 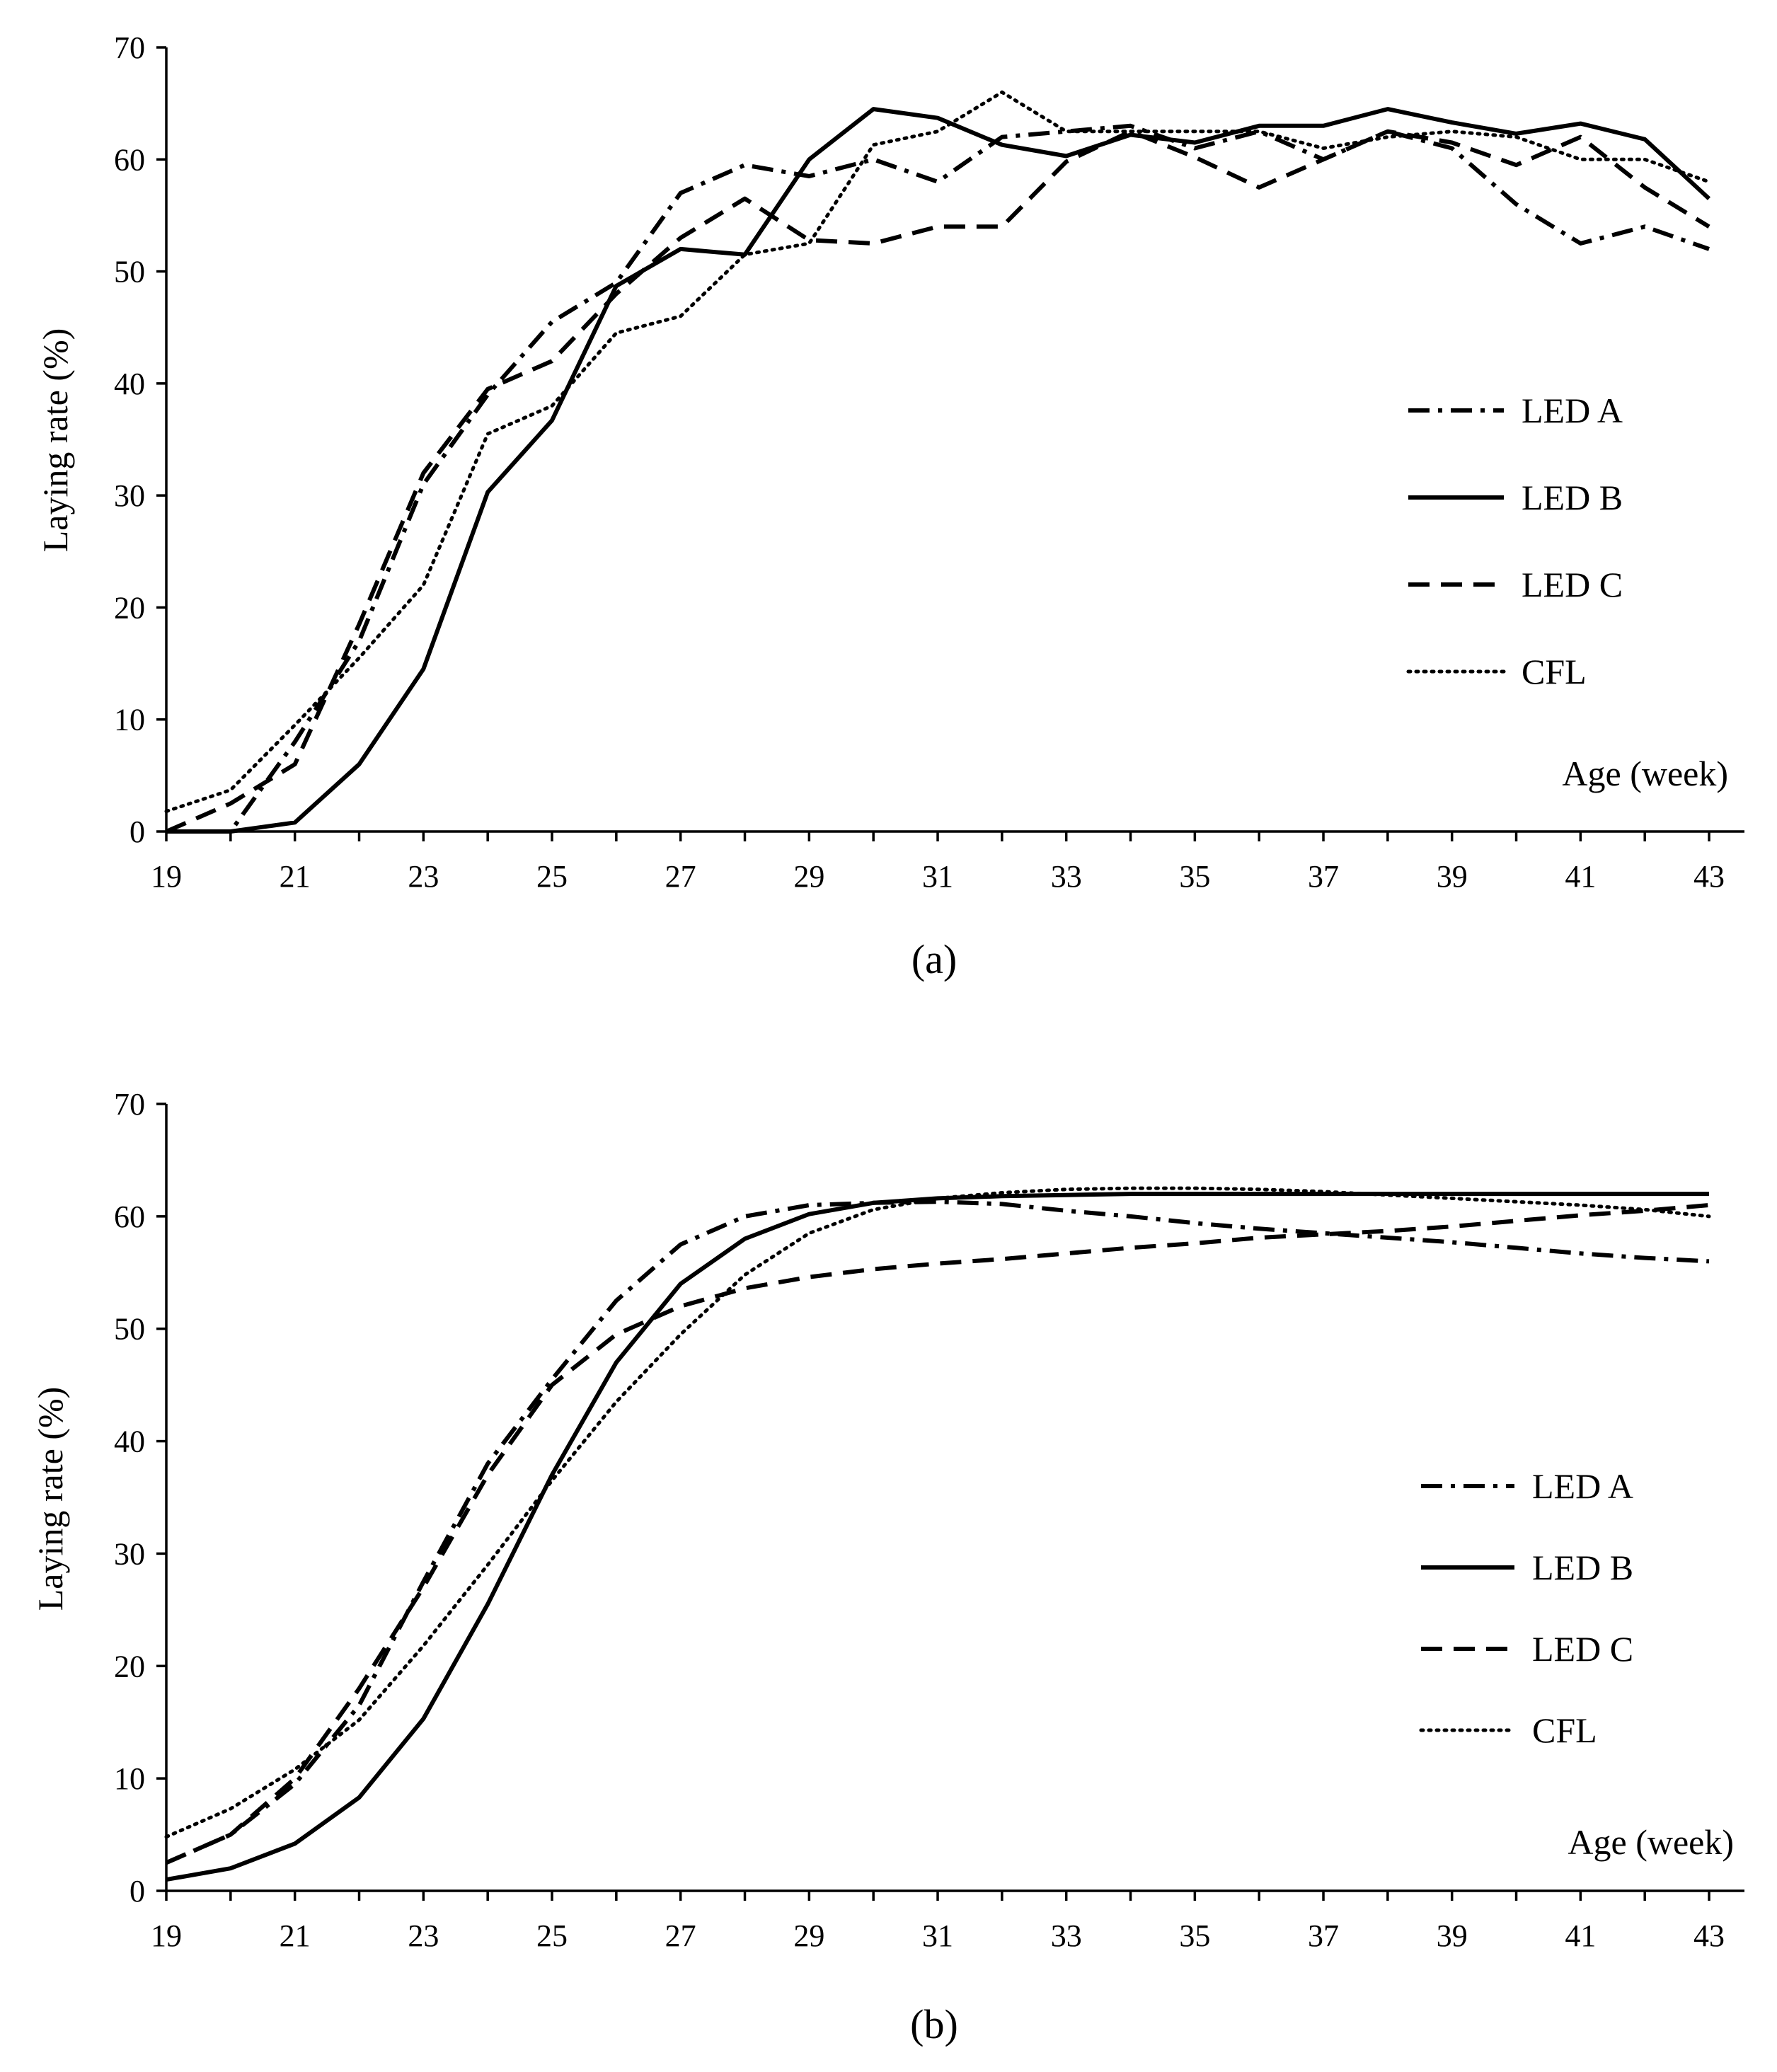 What do you see at coordinates (934, 2024) in the screenshot?
I see `panel-caption: (b)` at bounding box center [934, 2024].